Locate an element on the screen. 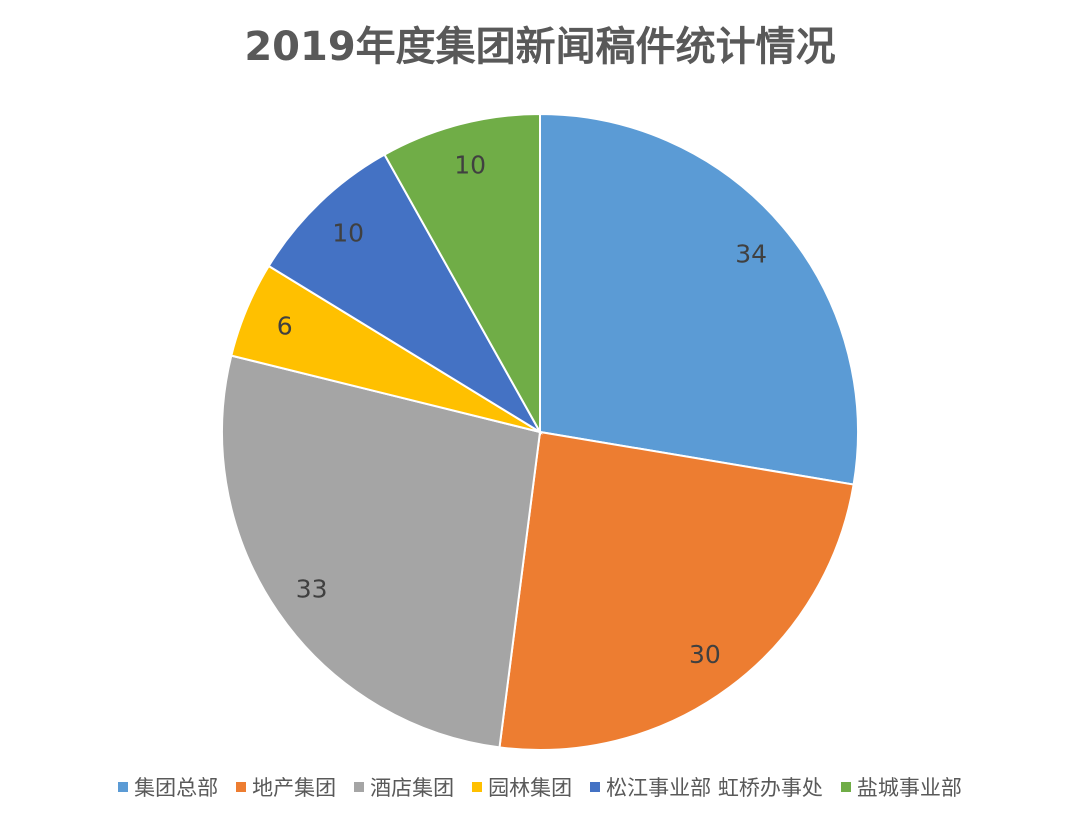 This screenshot has height=817, width=1080. data-label-1: 30 is located at coordinates (705, 654).